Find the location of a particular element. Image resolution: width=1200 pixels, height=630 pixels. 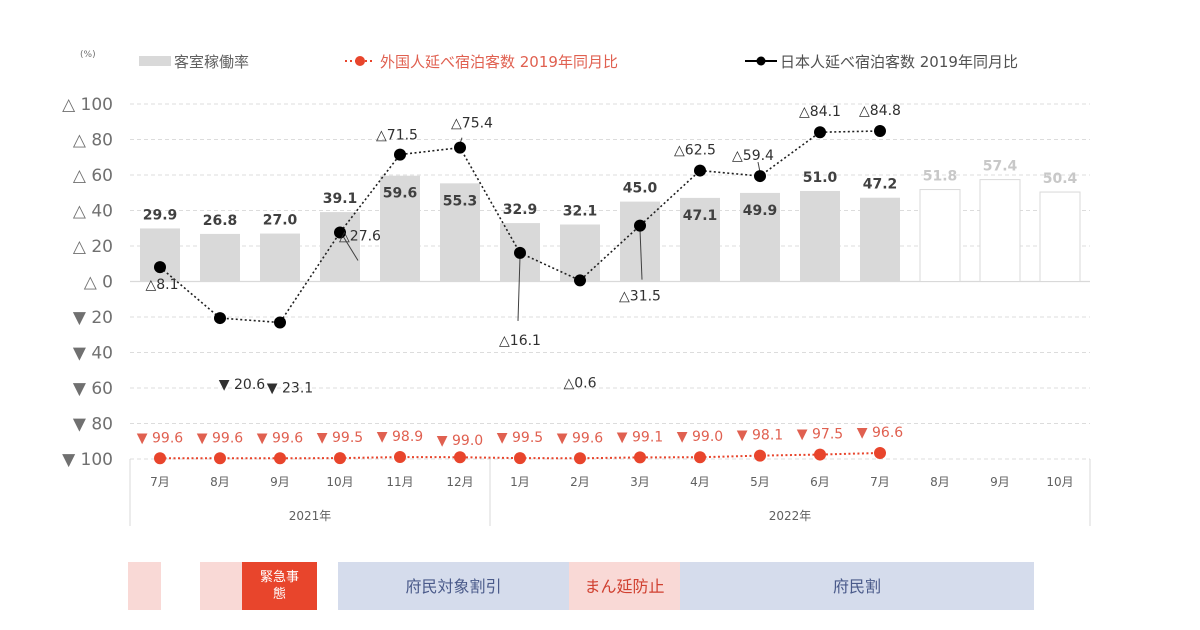

bar-value-label: 47.2 is located at coordinates (880, 185).